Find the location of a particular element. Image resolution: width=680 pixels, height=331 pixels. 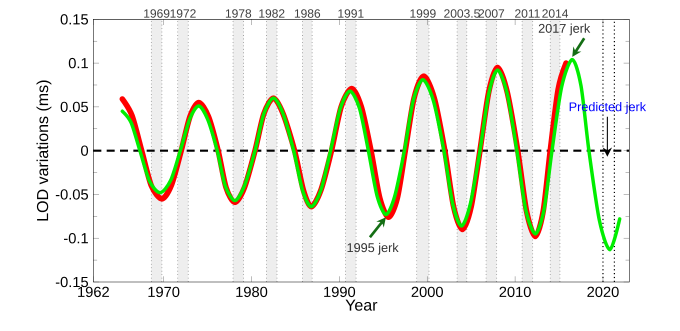

band-label: 1978 is located at coordinates (239, 13).